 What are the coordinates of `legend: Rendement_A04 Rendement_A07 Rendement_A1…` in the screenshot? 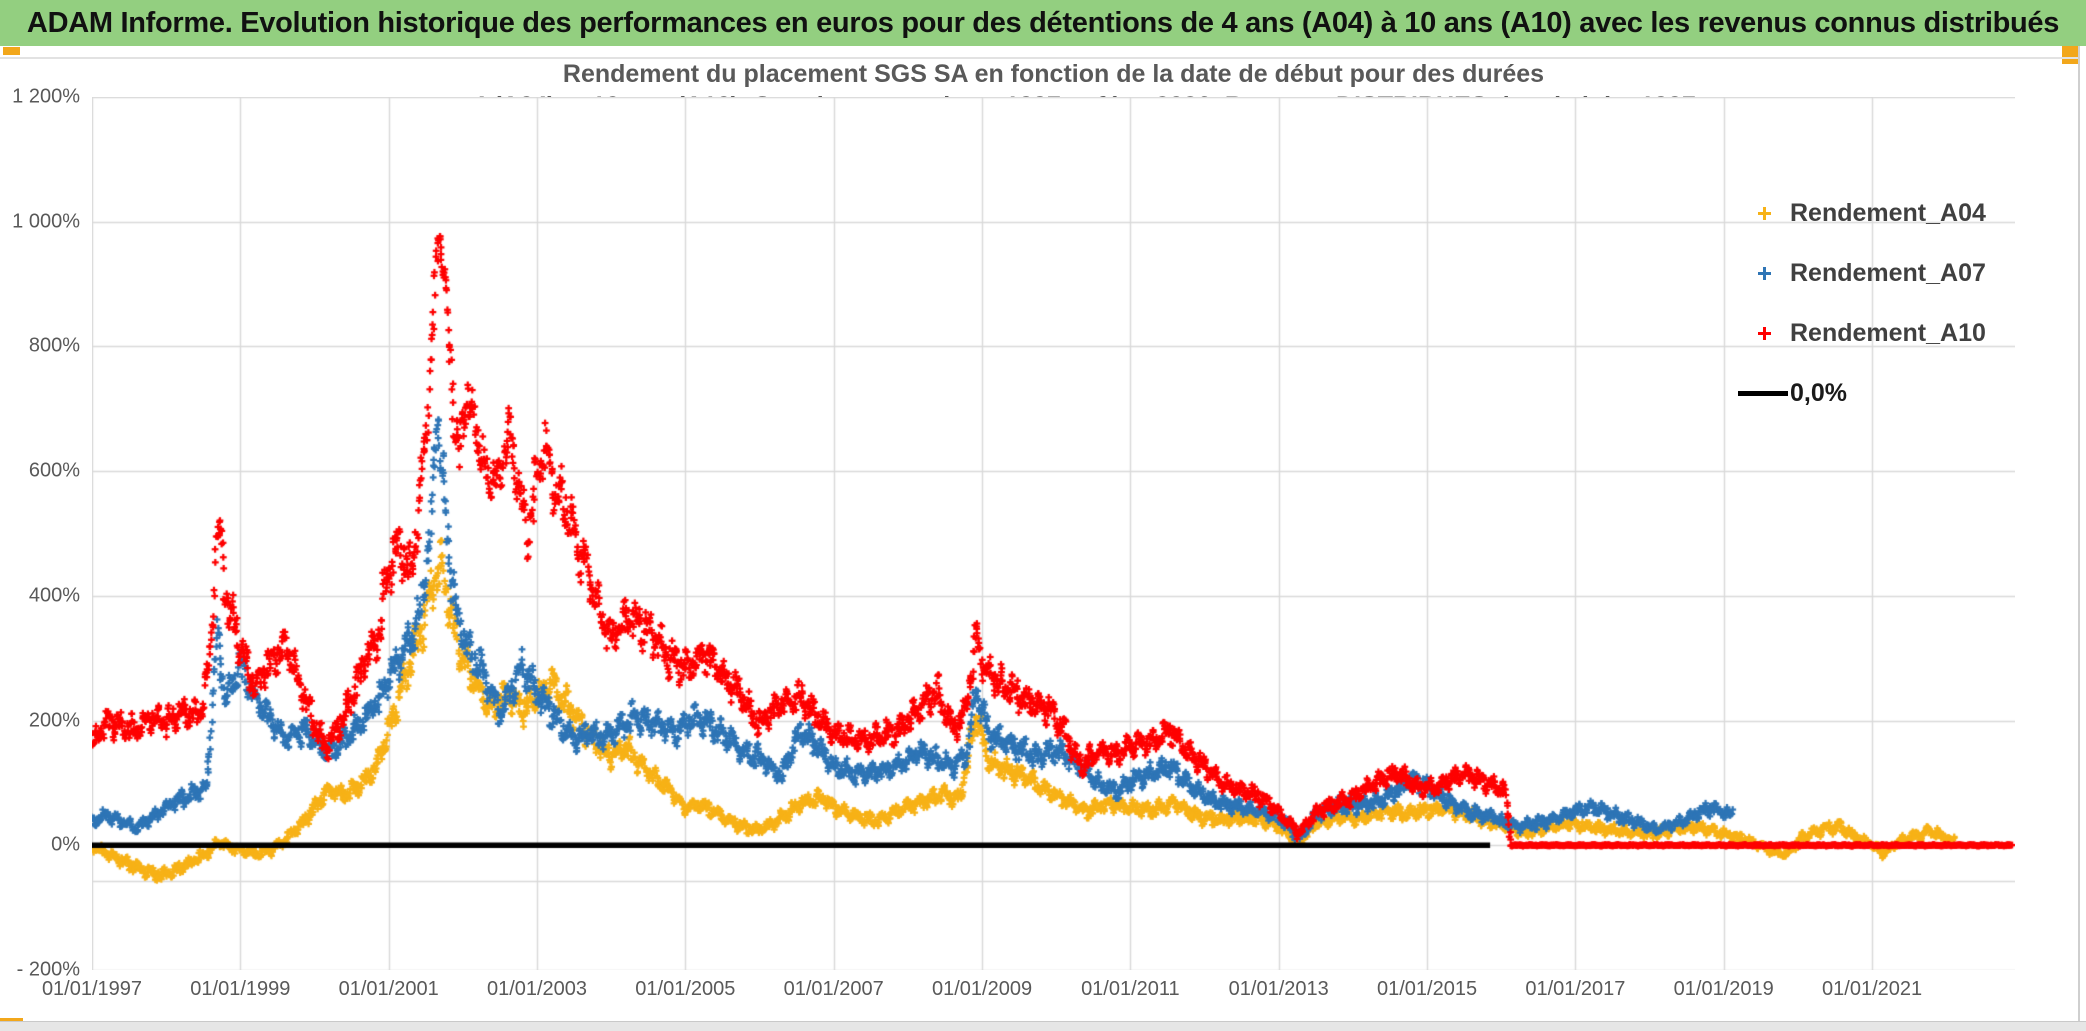 It's located at (1888, 303).